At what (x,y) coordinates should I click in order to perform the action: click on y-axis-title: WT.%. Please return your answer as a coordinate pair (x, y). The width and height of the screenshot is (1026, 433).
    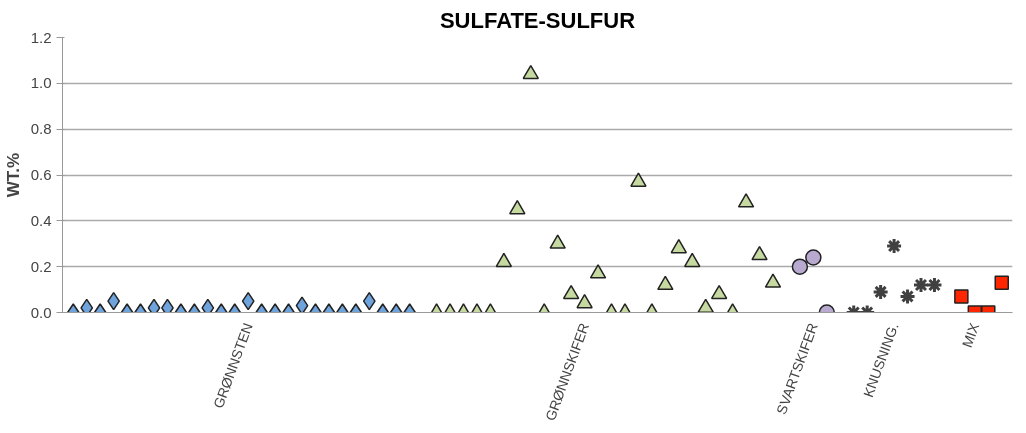
    Looking at the image, I should click on (13, 175).